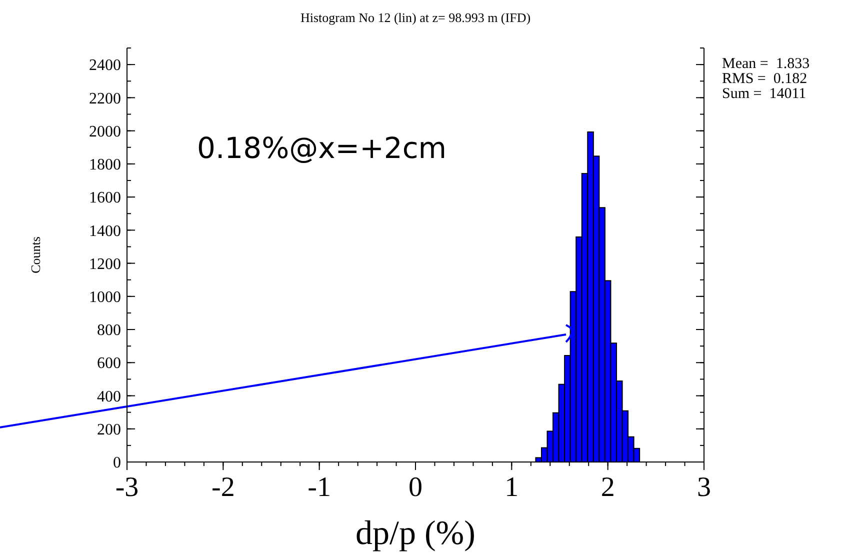  What do you see at coordinates (105, 231) in the screenshot?
I see `y-tick-label: 1400` at bounding box center [105, 231].